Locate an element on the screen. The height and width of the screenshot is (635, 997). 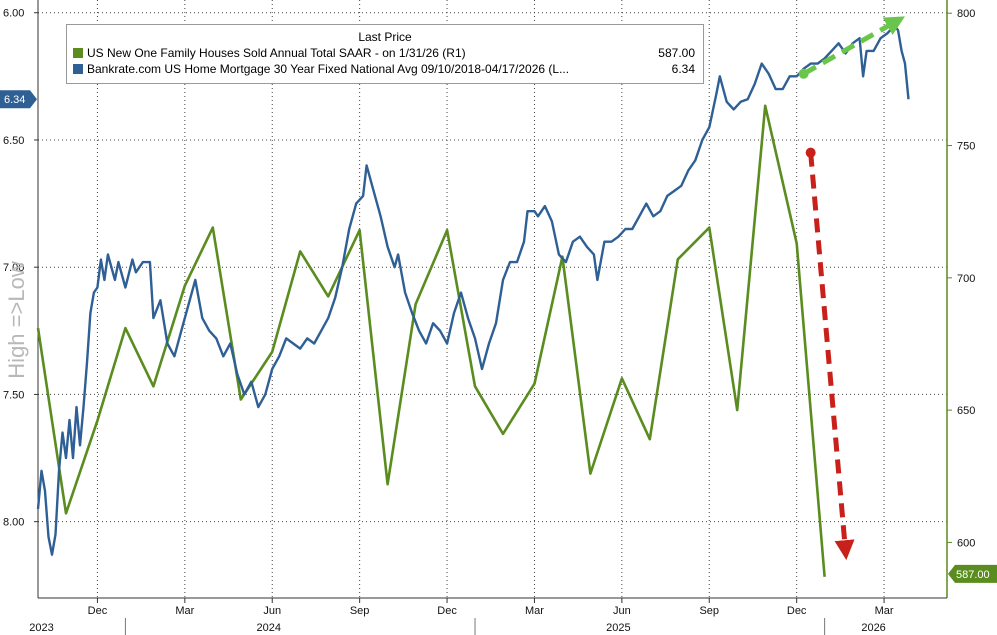
x-year-label: 2025 is located at coordinates (618, 628).